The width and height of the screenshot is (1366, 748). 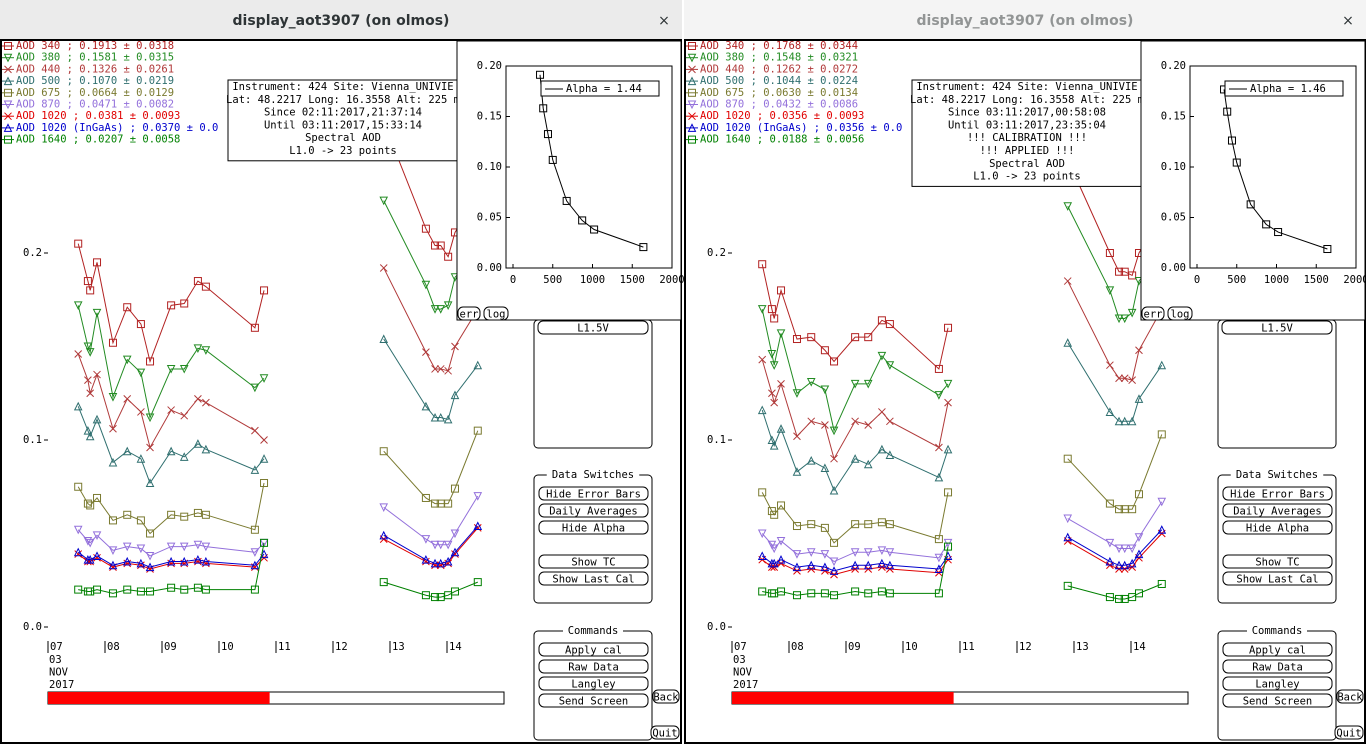 What do you see at coordinates (779, 69) in the screenshot?
I see `legend-entry: AOD 440 ; 0.1262 ± 0.0272` at bounding box center [779, 69].